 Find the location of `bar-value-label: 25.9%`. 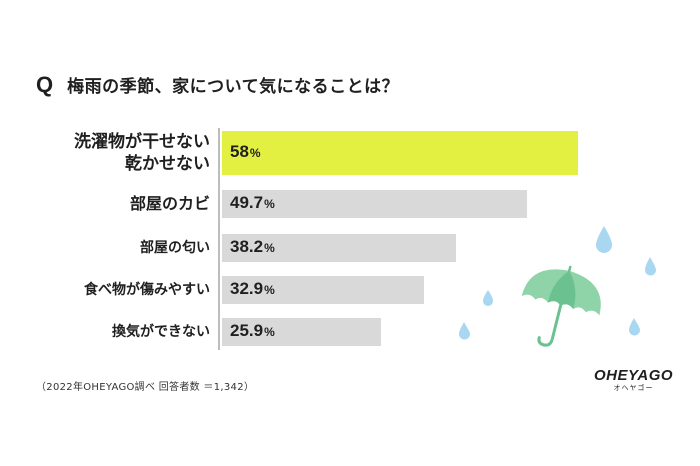

bar-value-label: 25.9% is located at coordinates (252, 331).